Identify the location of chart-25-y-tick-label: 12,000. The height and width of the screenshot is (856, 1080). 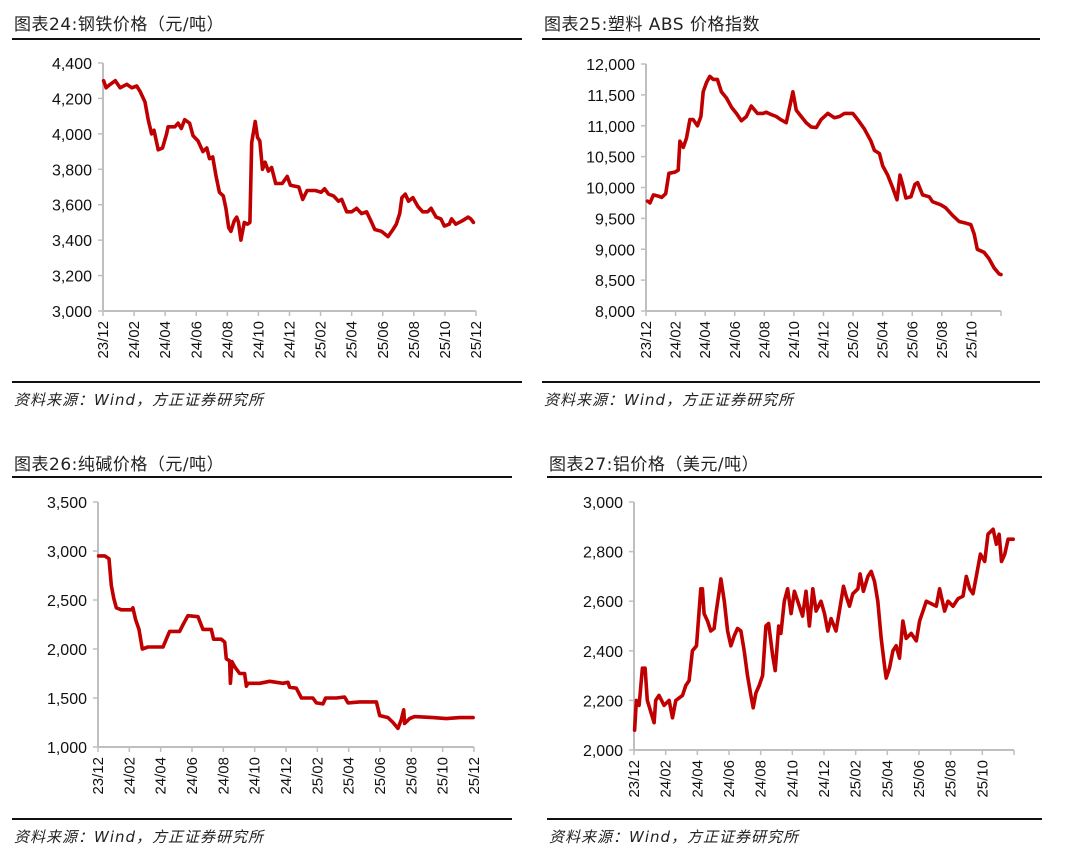
(610, 65).